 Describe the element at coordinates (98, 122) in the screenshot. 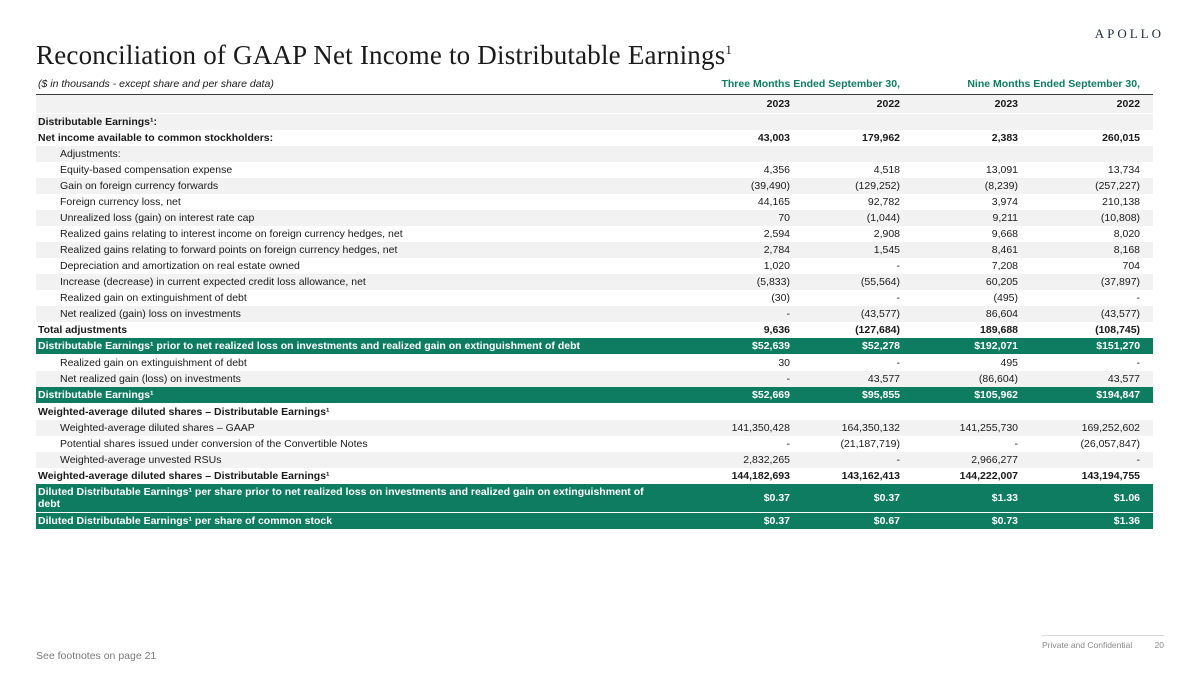

I see `row-label: Distributable Earnings¹:` at that location.